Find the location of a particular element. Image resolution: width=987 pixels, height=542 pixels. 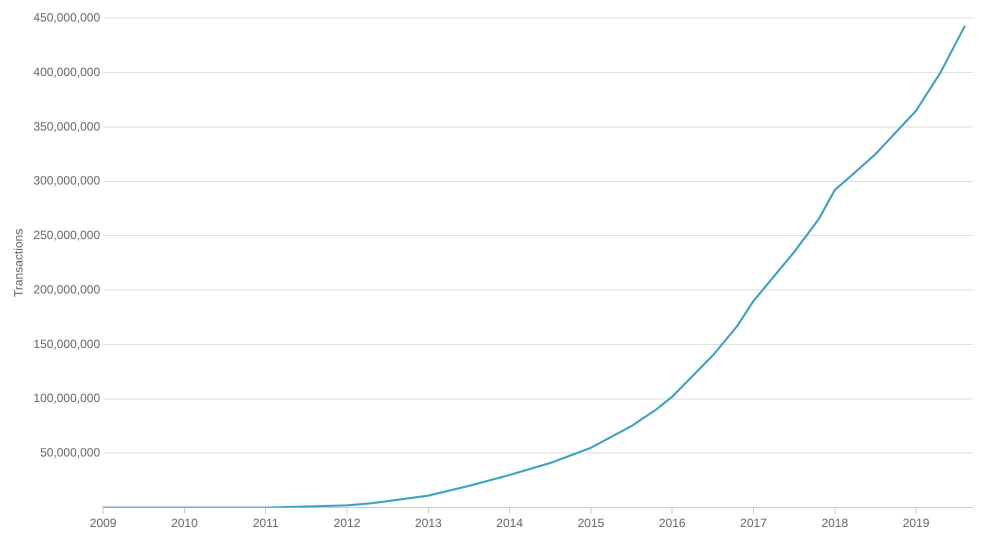

x-tick-label: 2014 is located at coordinates (510, 523).